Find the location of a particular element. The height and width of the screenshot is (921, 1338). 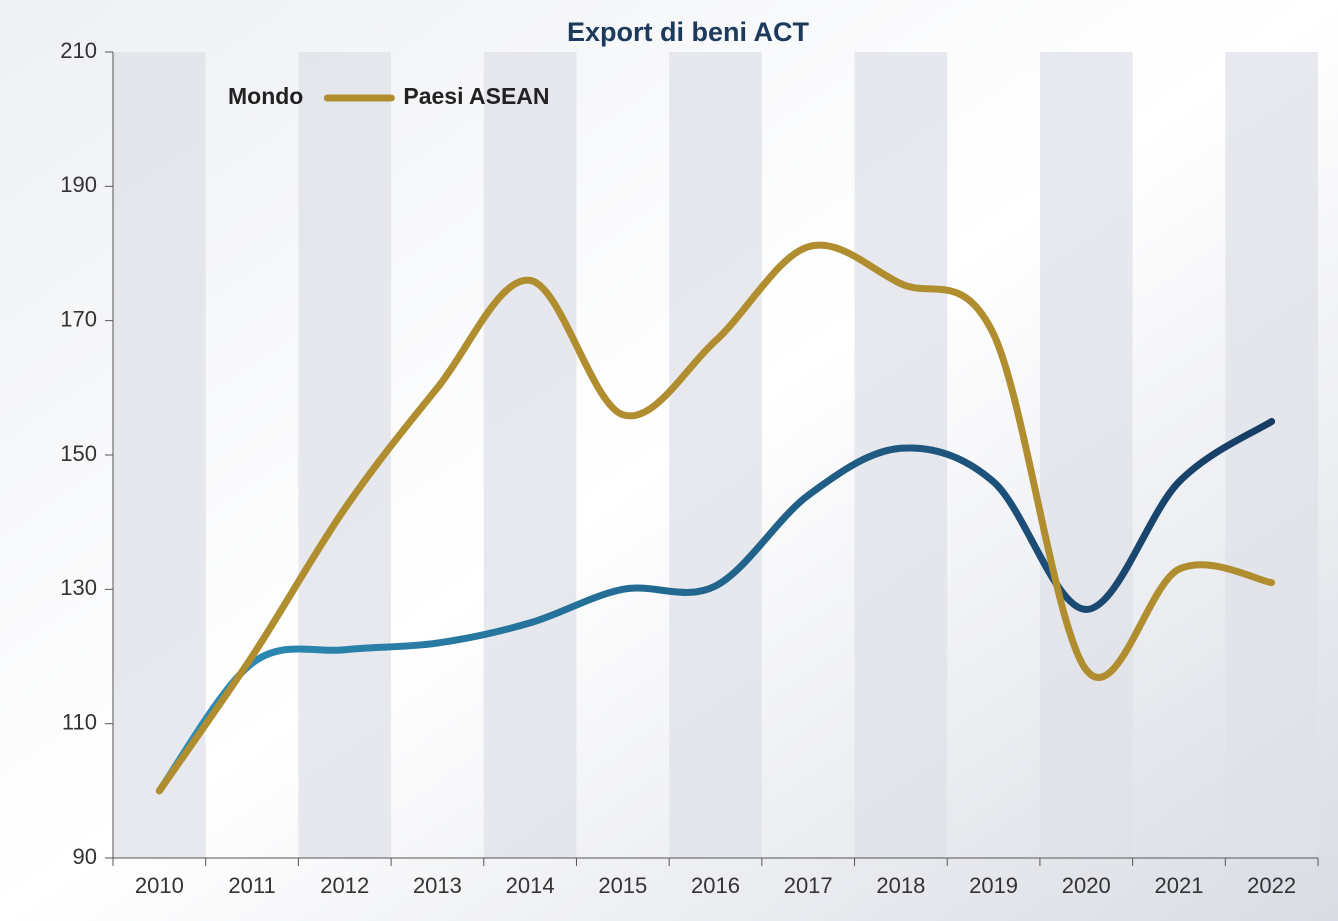

x-tick-label: 2014 is located at coordinates (530, 885).